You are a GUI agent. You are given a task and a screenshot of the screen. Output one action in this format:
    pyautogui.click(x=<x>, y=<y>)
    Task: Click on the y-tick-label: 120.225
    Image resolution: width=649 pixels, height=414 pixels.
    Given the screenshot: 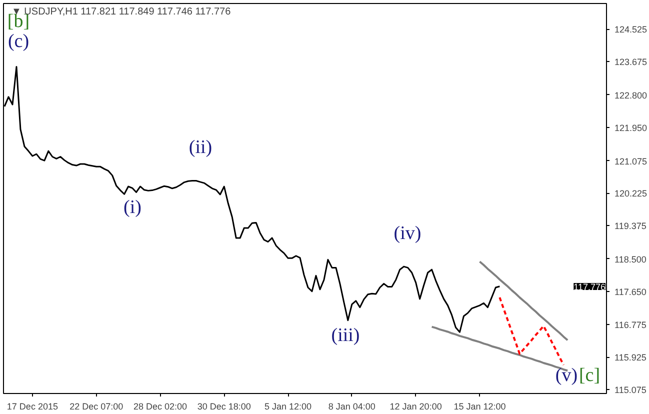 What is the action you would take?
    pyautogui.click(x=631, y=193)
    